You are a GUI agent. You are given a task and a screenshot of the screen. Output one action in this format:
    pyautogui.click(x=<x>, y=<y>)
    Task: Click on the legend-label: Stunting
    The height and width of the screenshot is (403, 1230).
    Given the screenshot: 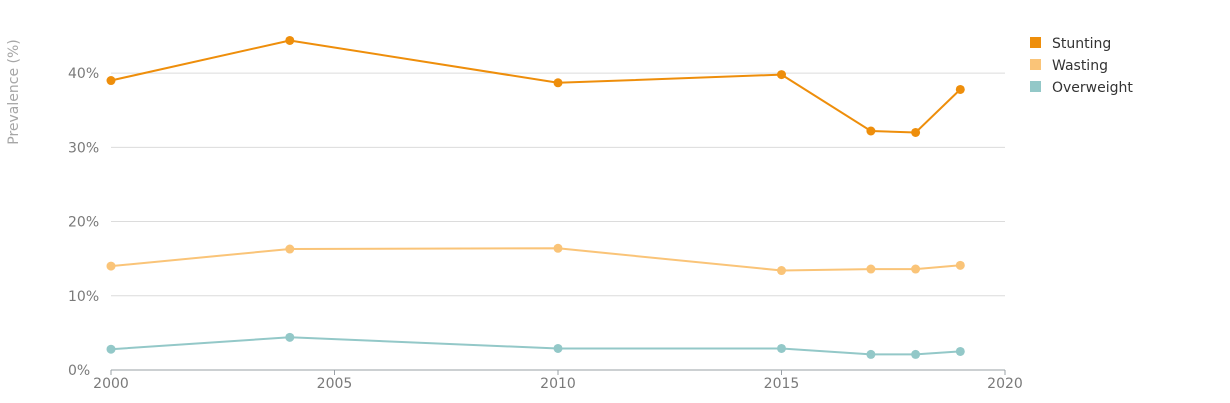 What is the action you would take?
    pyautogui.click(x=1081, y=44)
    